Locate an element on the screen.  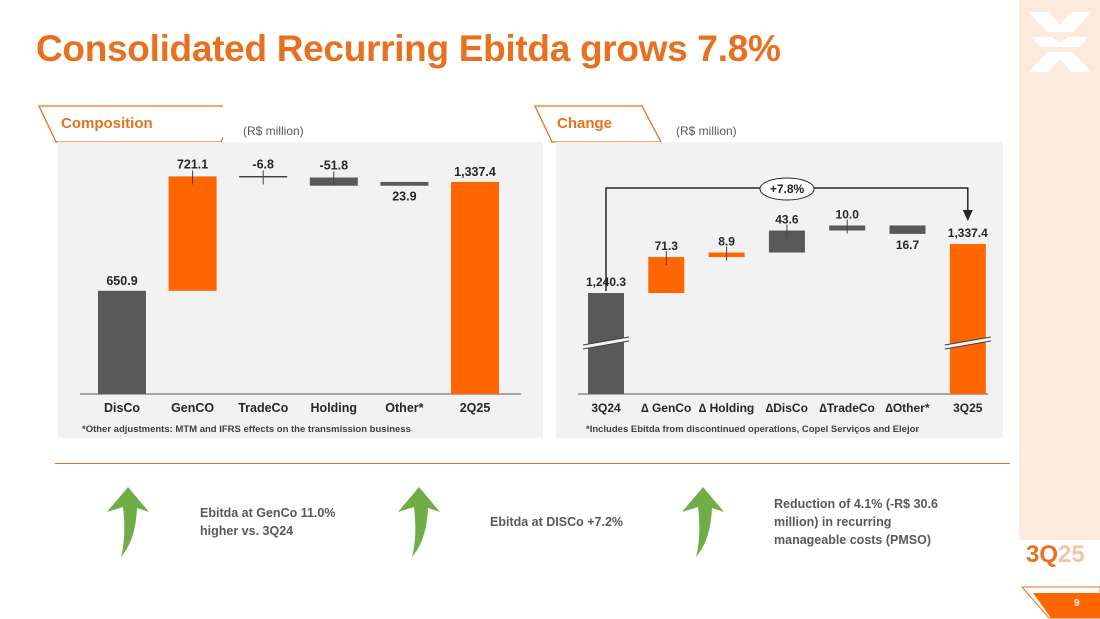
change-arrowhead is located at coordinates (967, 215).